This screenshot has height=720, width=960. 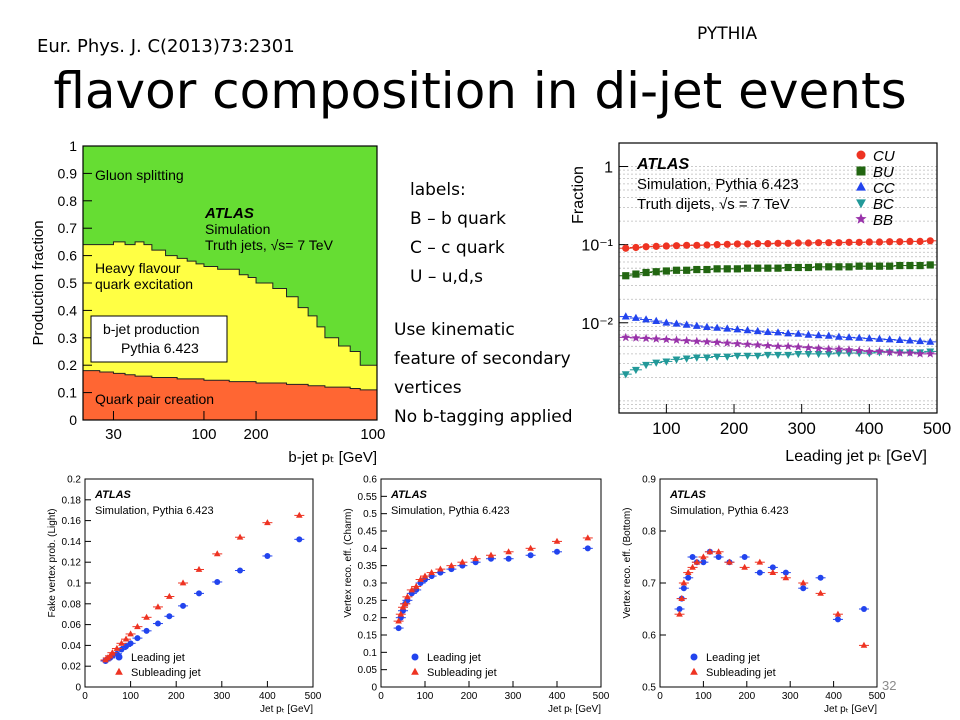 What do you see at coordinates (370, 584) in the screenshot?
I see `y-tick-label: 0.3` at bounding box center [370, 584].